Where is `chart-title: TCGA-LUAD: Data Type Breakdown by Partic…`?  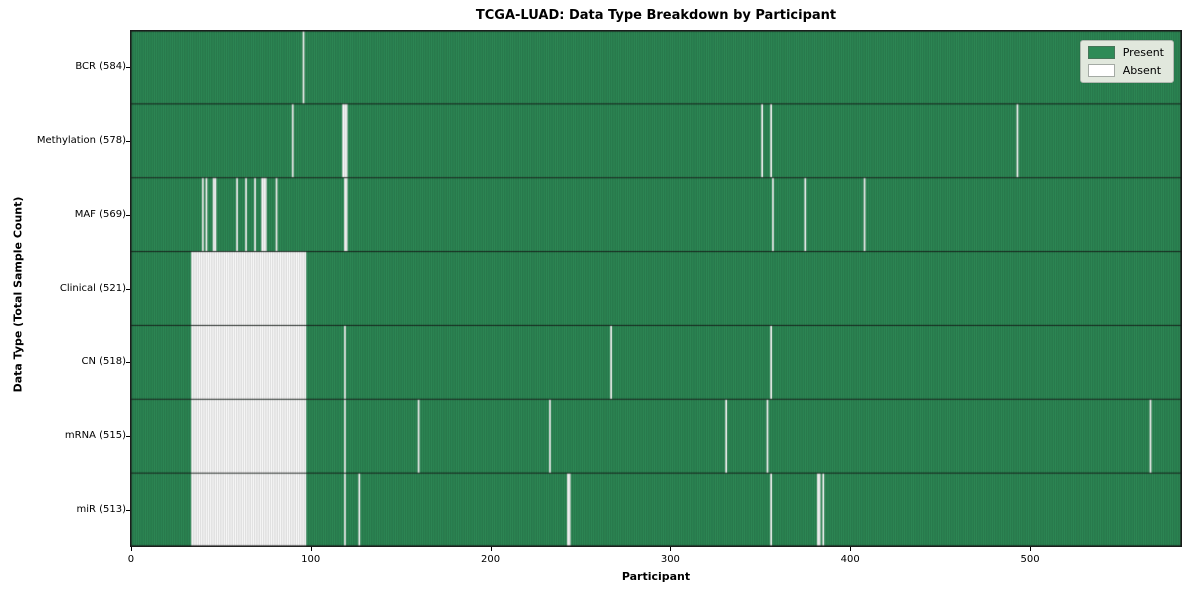
chart-title: TCGA-LUAD: Data Type Breakdown by Partic… is located at coordinates (656, 15).